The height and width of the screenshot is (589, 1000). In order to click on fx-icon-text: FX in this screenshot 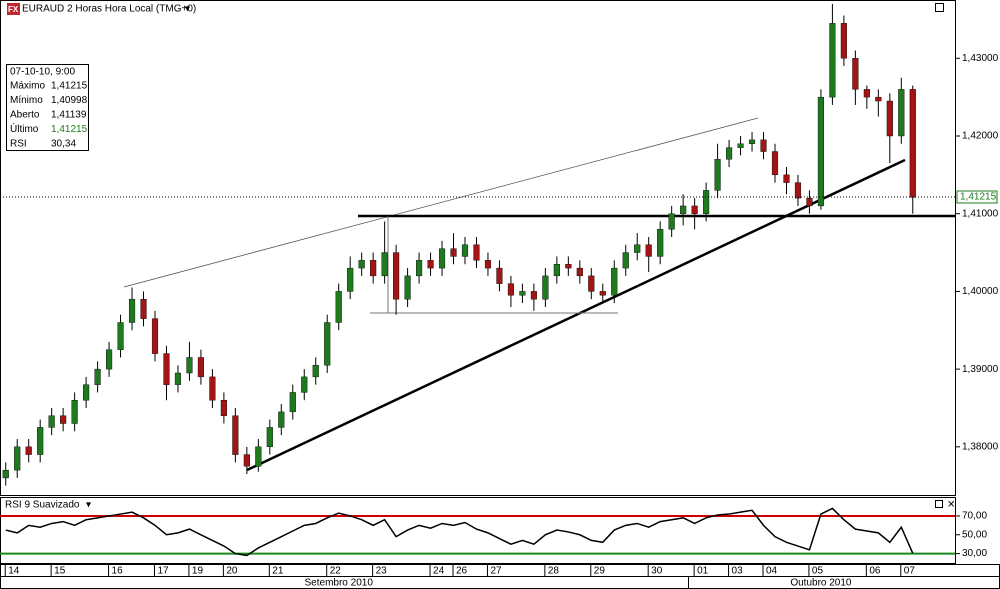, I will do `click(13, 9)`.